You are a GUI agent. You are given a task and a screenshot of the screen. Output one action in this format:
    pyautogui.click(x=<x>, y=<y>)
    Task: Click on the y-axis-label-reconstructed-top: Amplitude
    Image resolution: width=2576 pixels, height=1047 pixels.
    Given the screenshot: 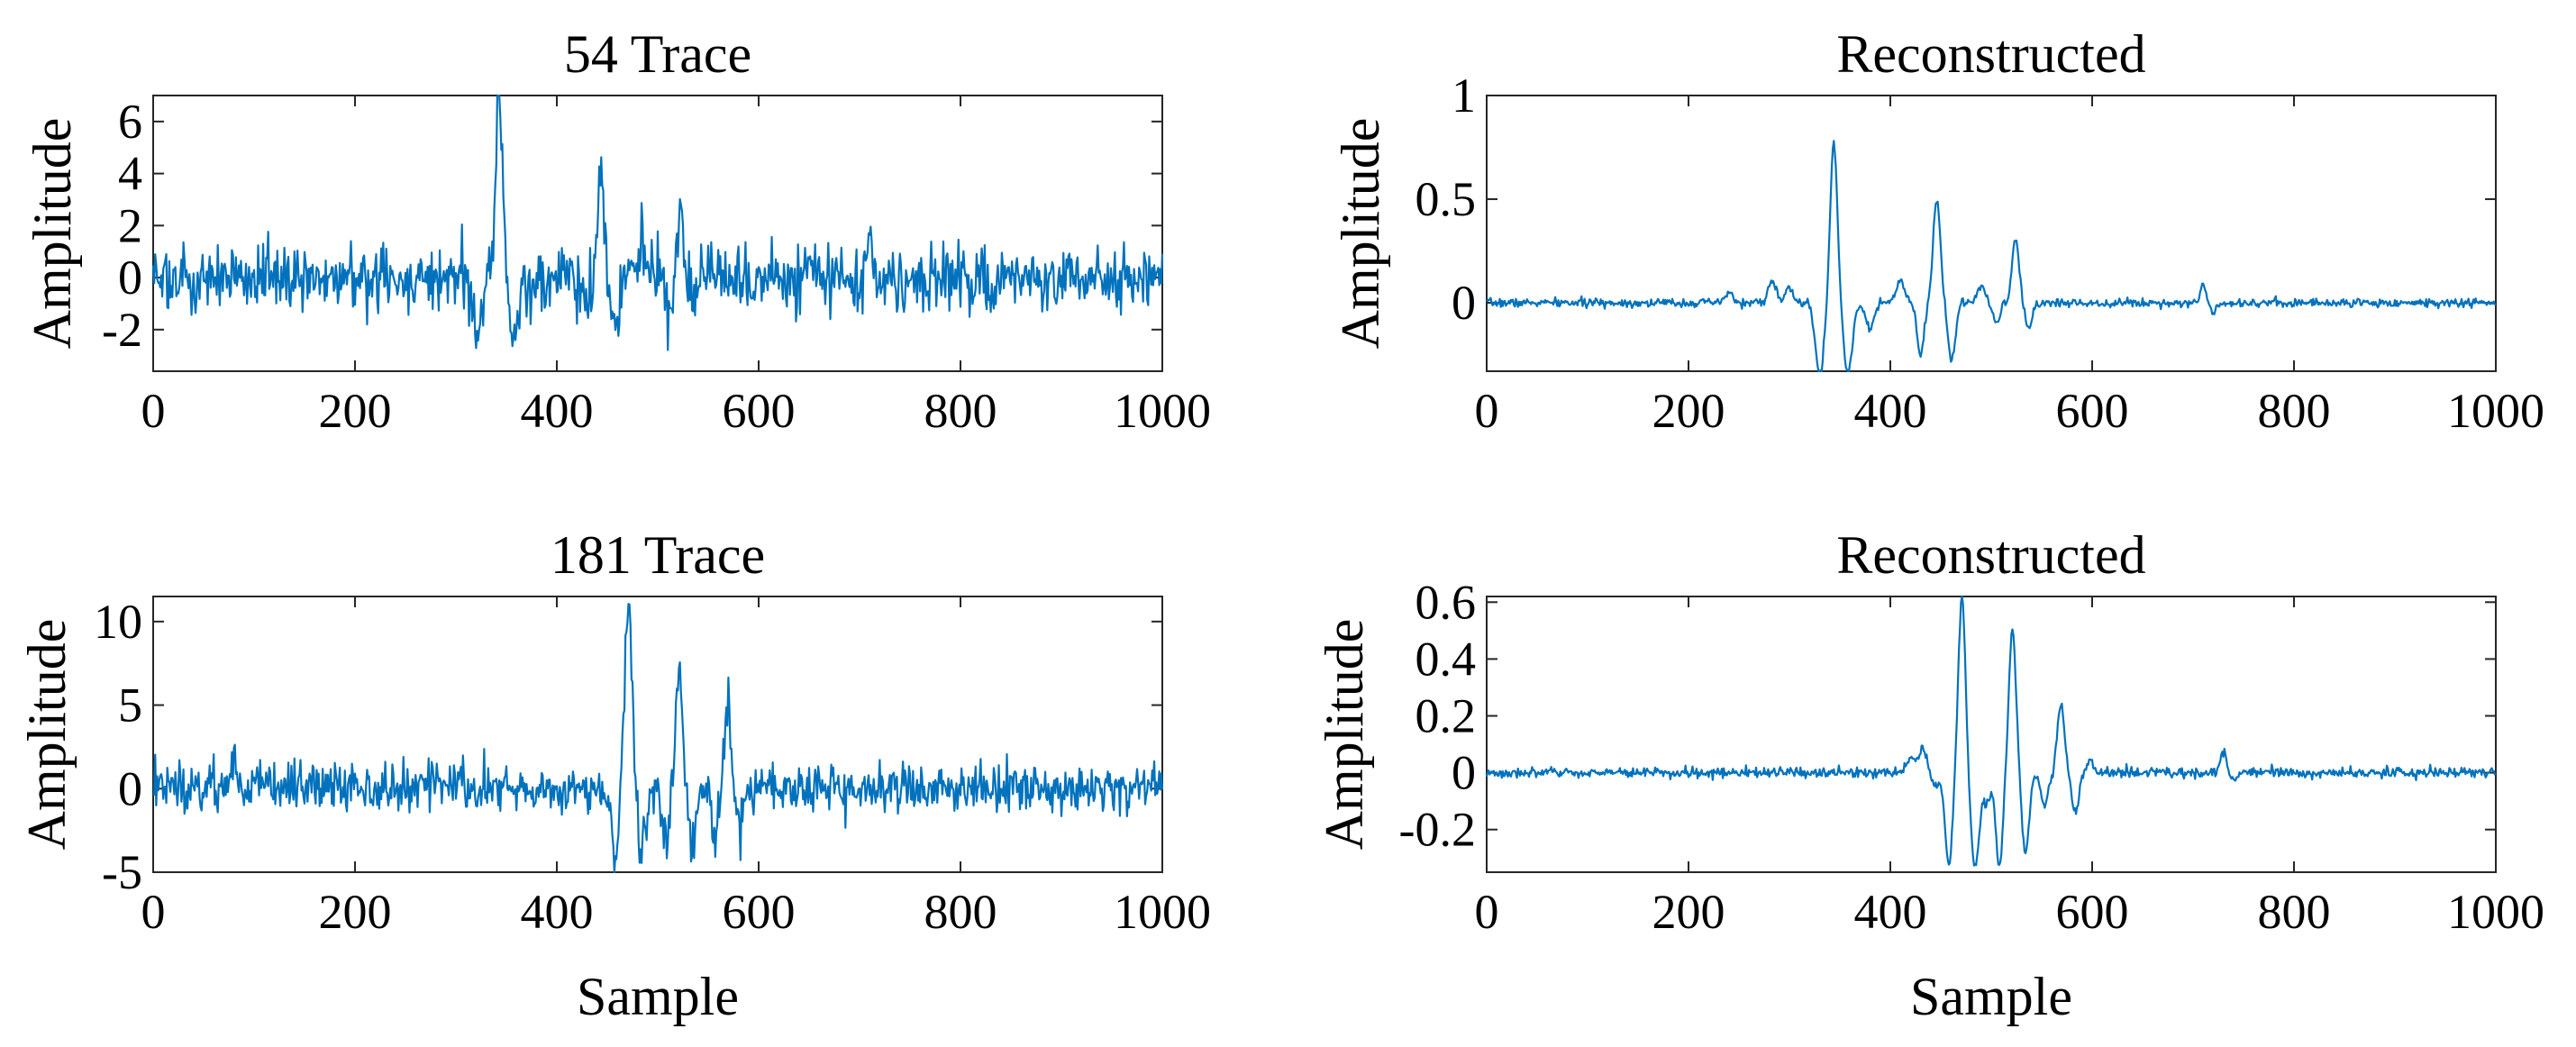 What is the action you would take?
    pyautogui.click(x=1360, y=234)
    